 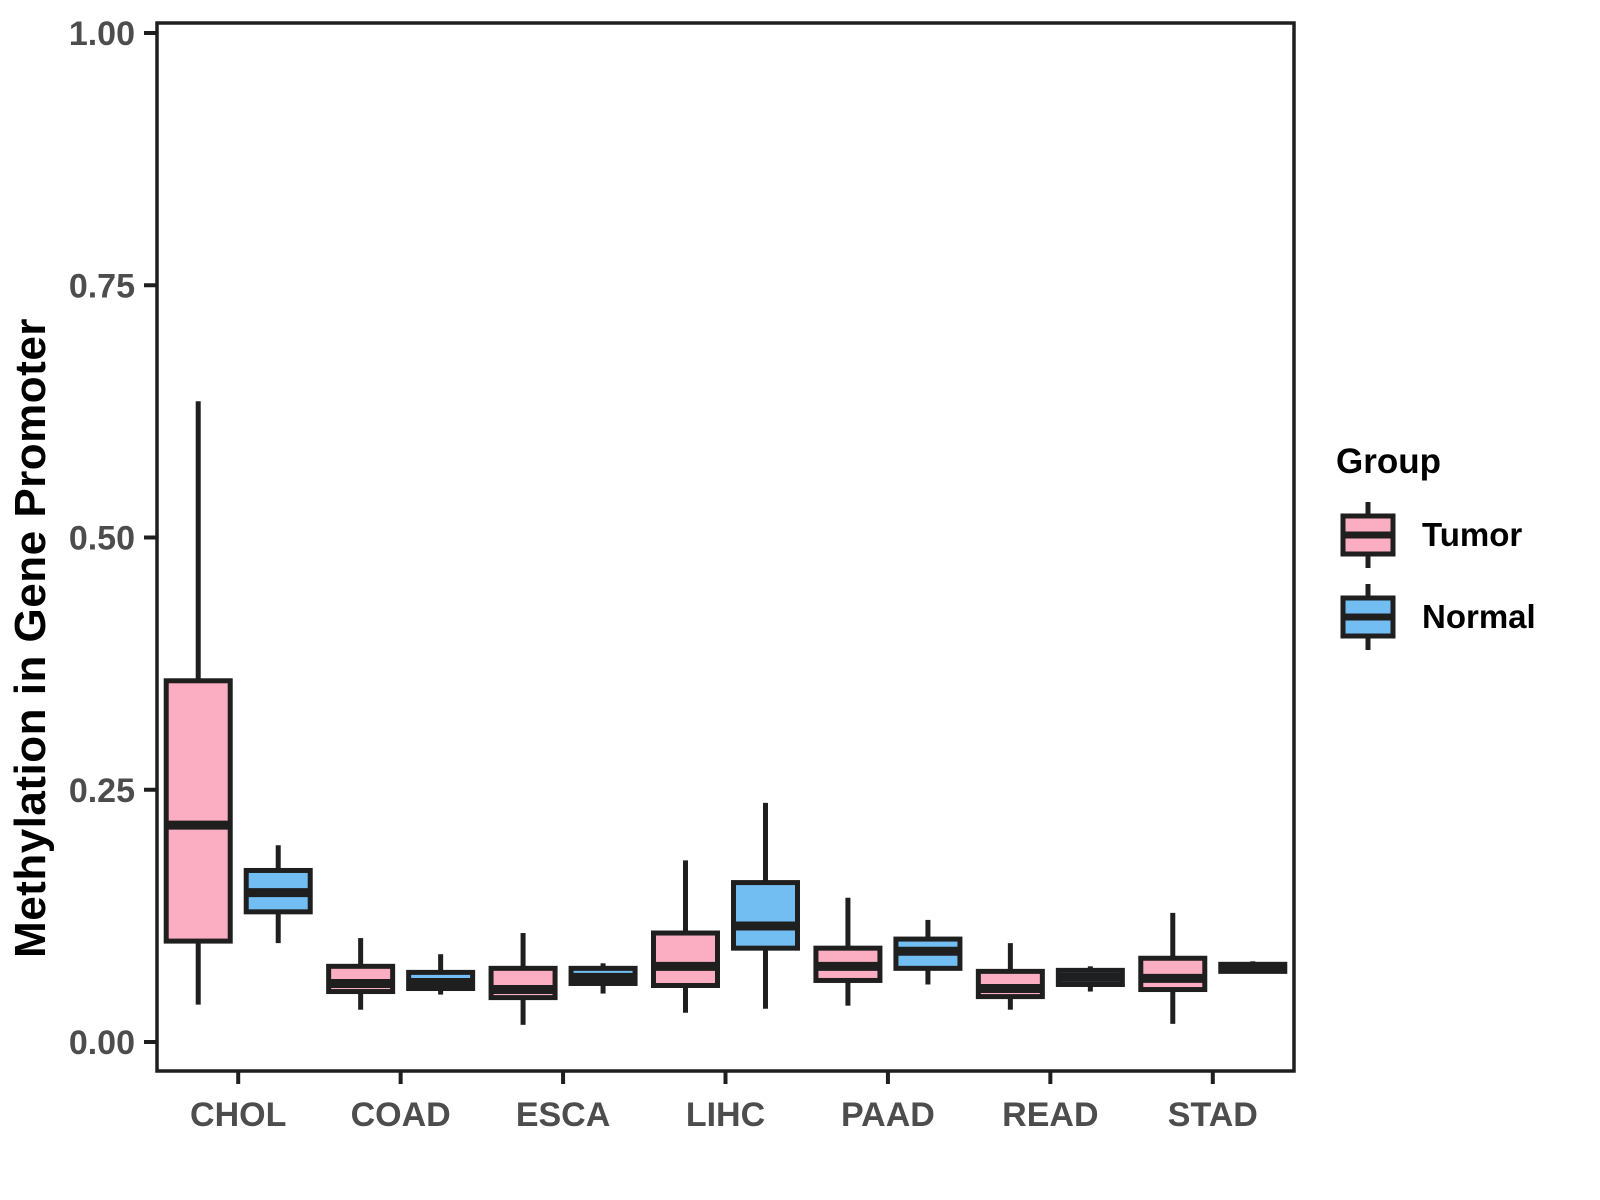 I want to click on legend: Group Tumor Normal, so click(x=1456, y=553).